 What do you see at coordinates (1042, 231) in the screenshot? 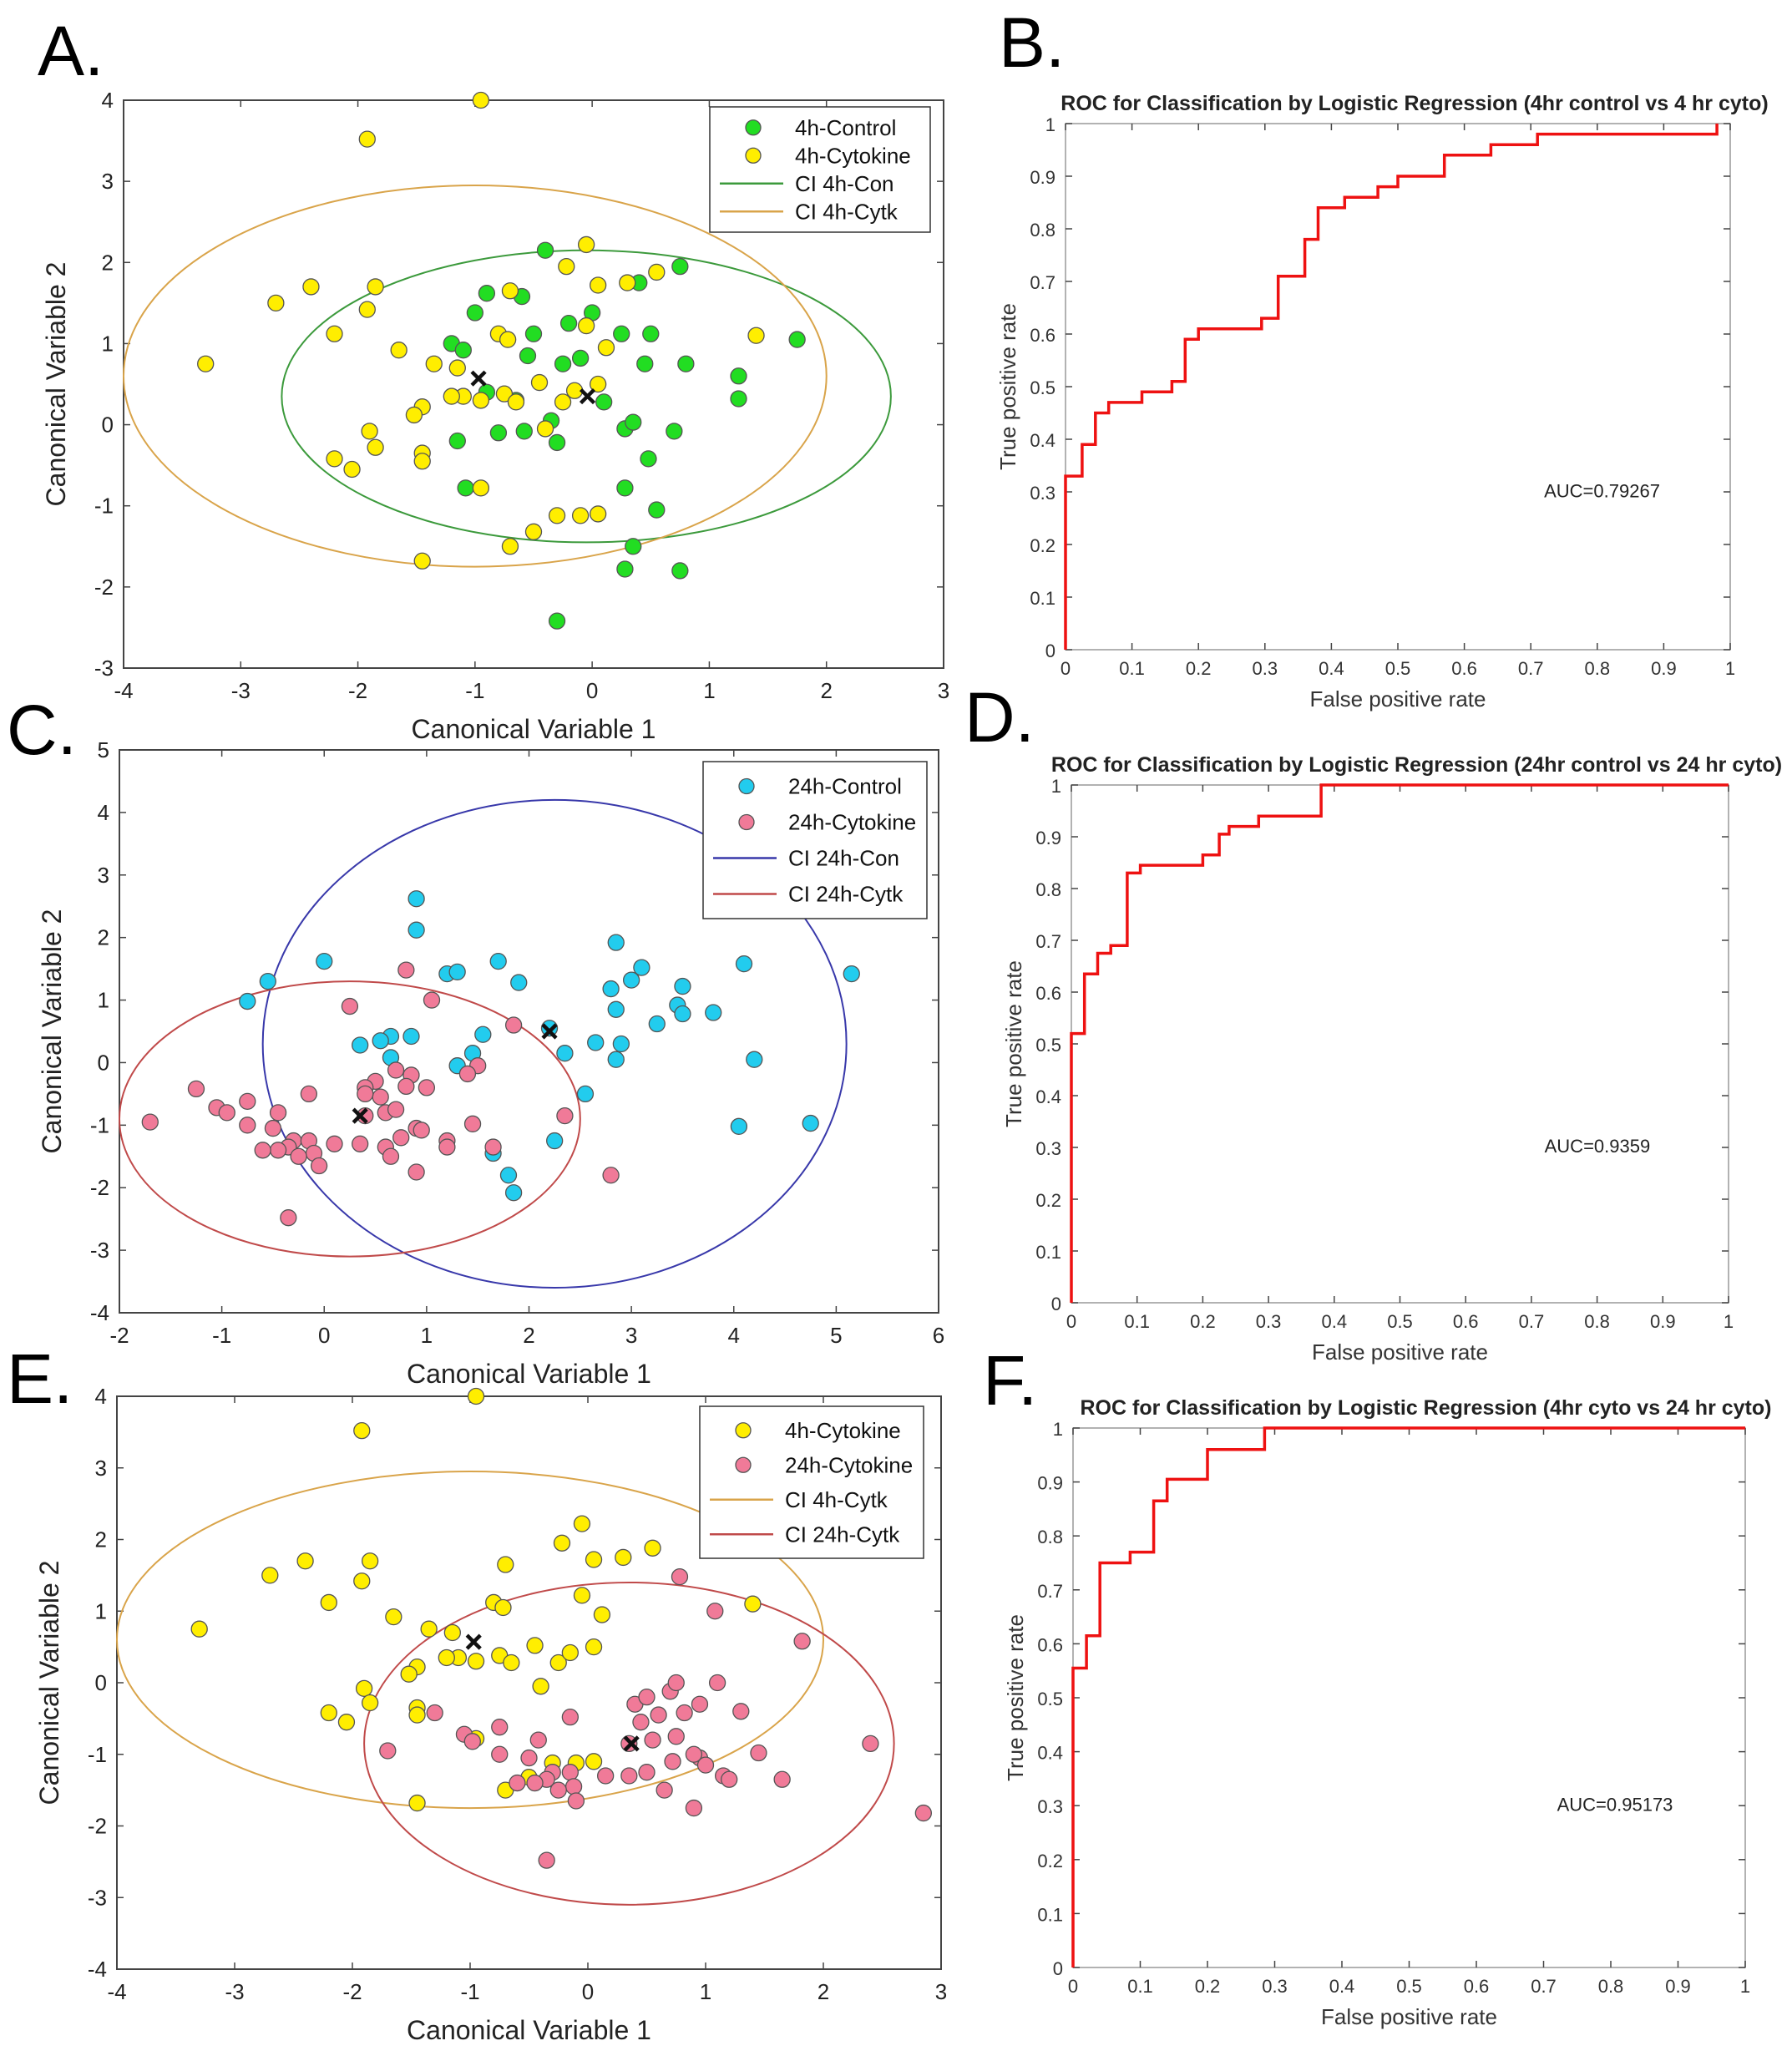
I see `y-tick-label: 0.8` at bounding box center [1042, 231].